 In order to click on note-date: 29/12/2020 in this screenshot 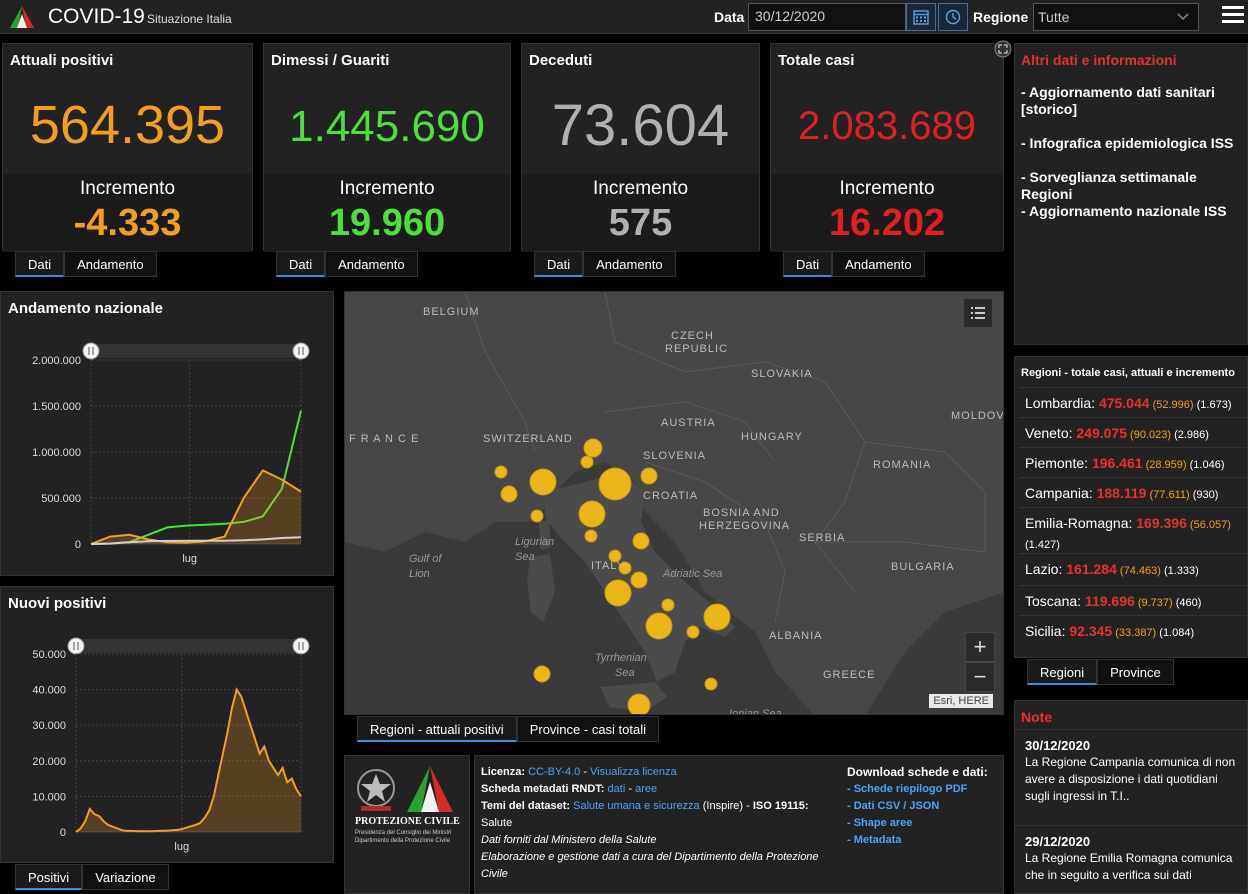, I will do `click(1058, 841)`.